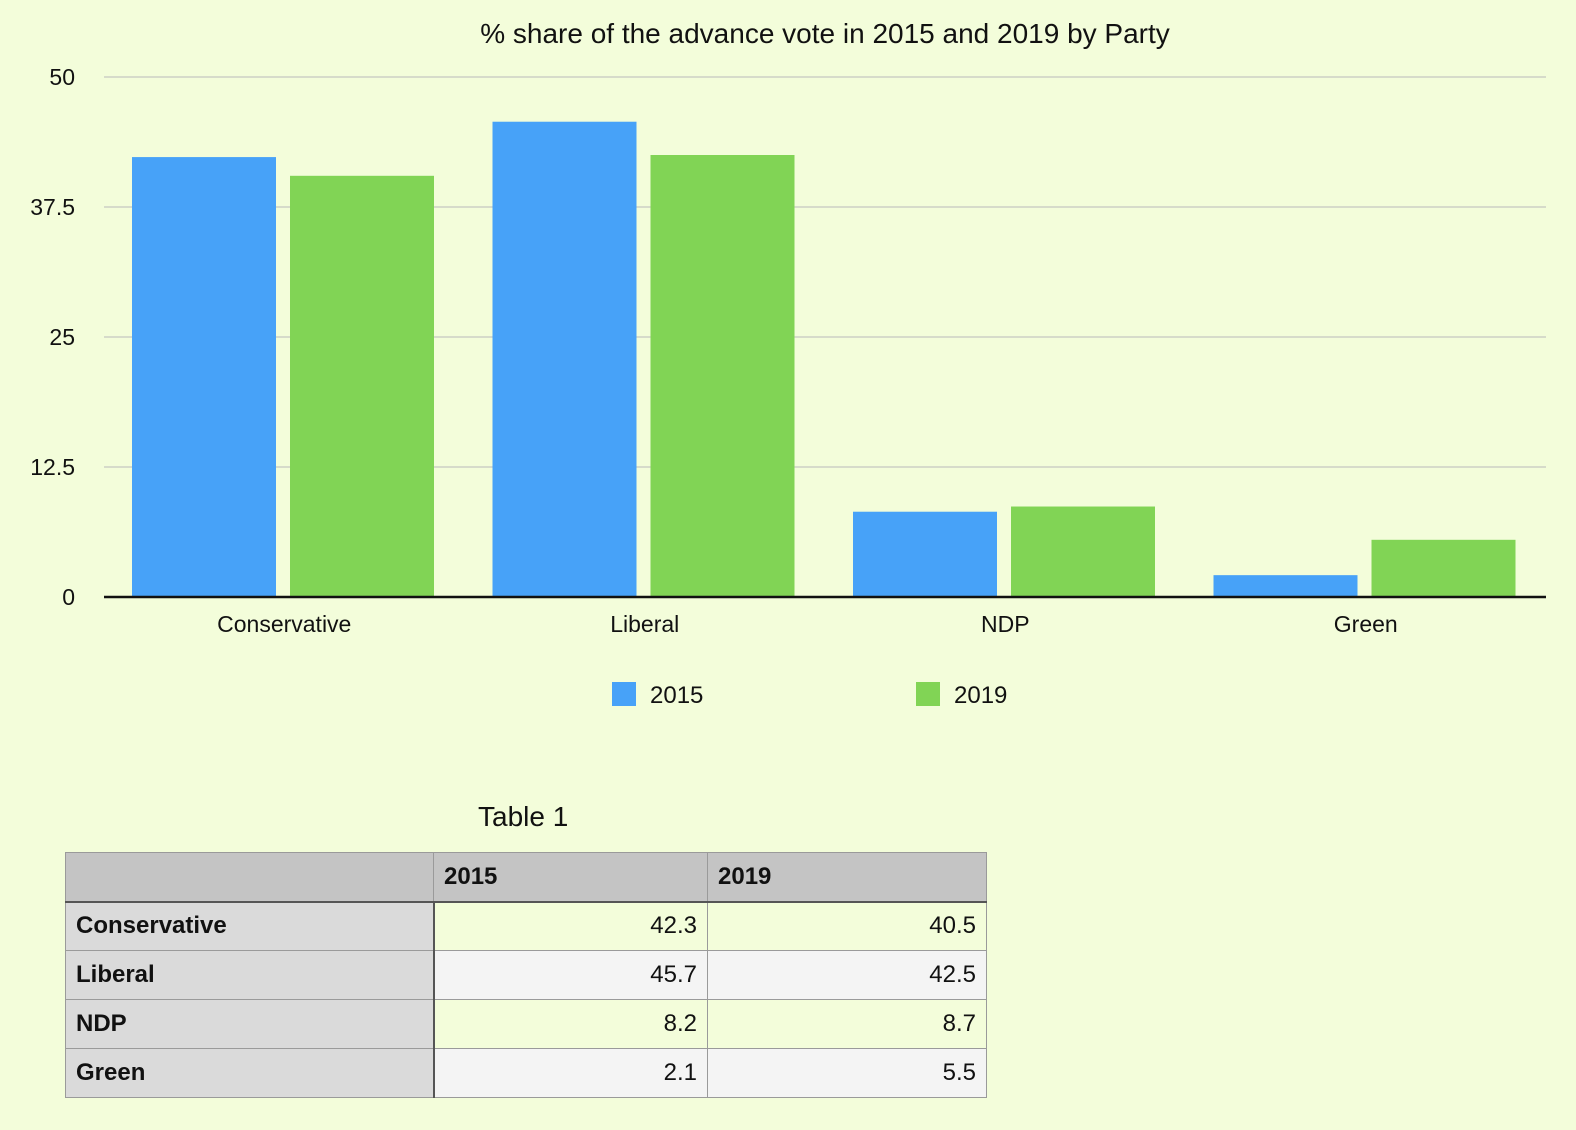 The width and height of the screenshot is (1576, 1130). I want to click on cell-2019: 42.5, so click(847, 975).